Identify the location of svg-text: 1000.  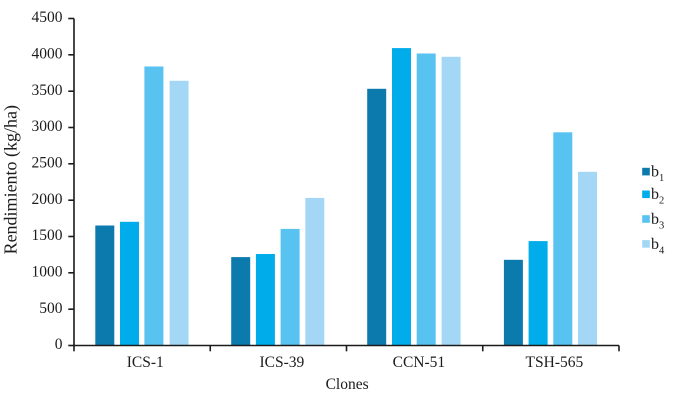
(47, 271).